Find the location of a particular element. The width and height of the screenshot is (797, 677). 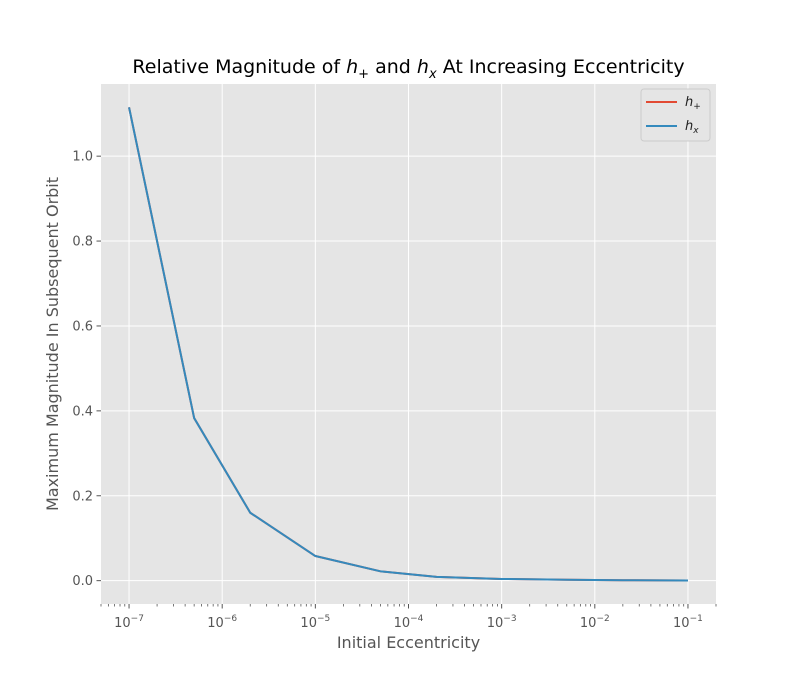

y-tick-label: 0.4 is located at coordinates (82, 411).